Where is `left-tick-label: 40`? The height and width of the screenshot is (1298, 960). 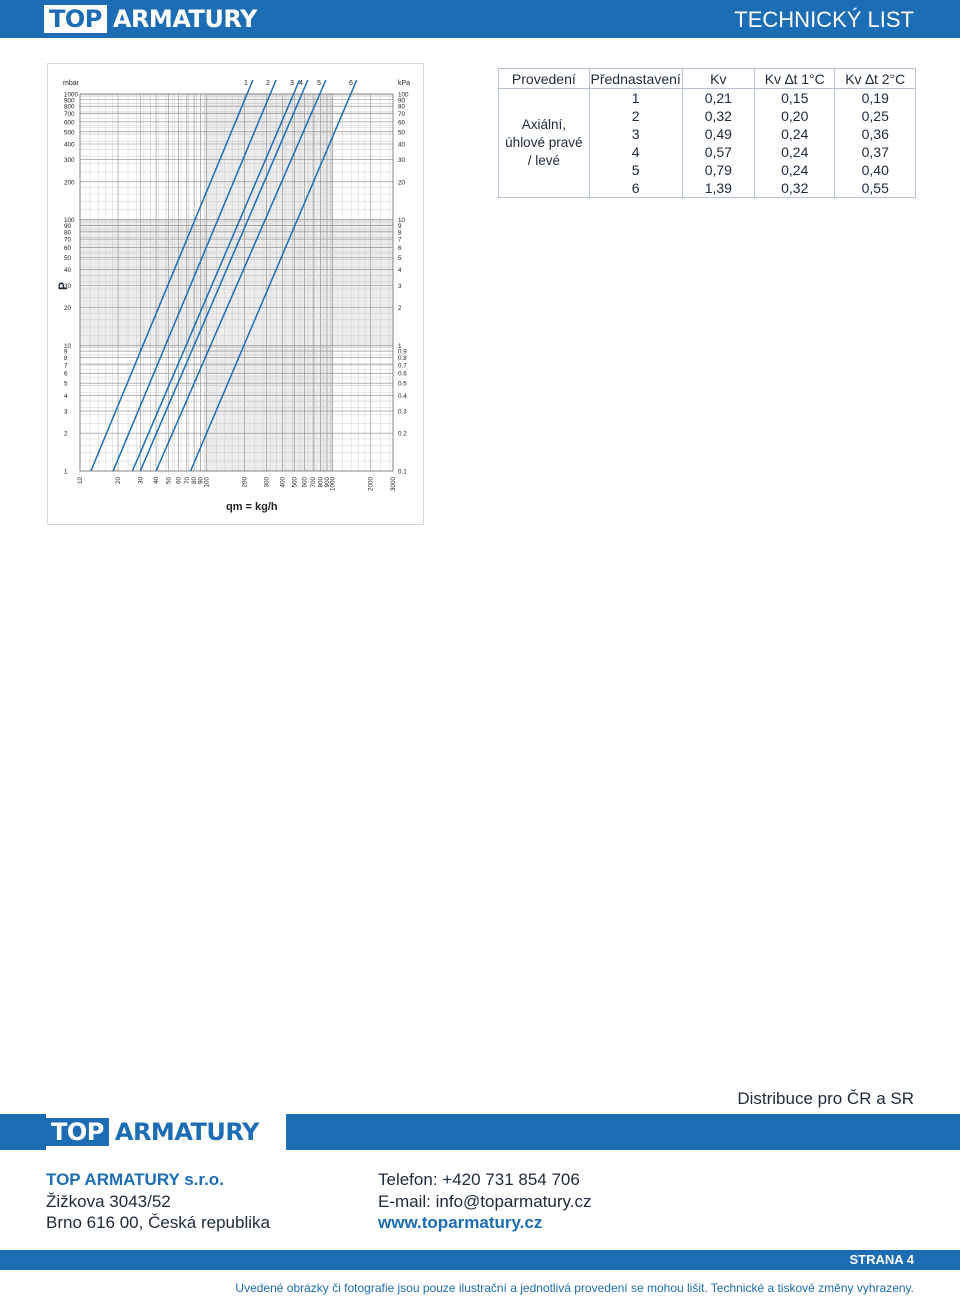
left-tick-label: 40 is located at coordinates (68, 270).